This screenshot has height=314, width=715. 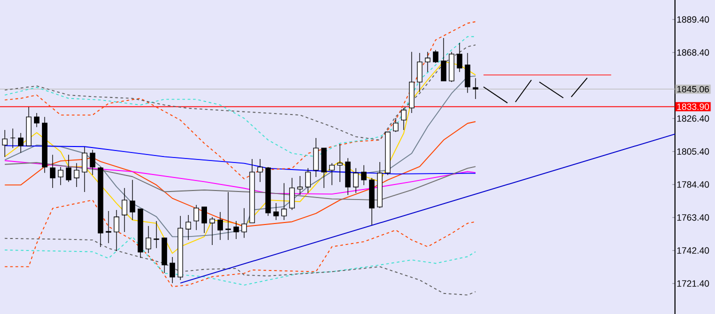 I want to click on y-tick-label: 1889.40, so click(x=693, y=19).